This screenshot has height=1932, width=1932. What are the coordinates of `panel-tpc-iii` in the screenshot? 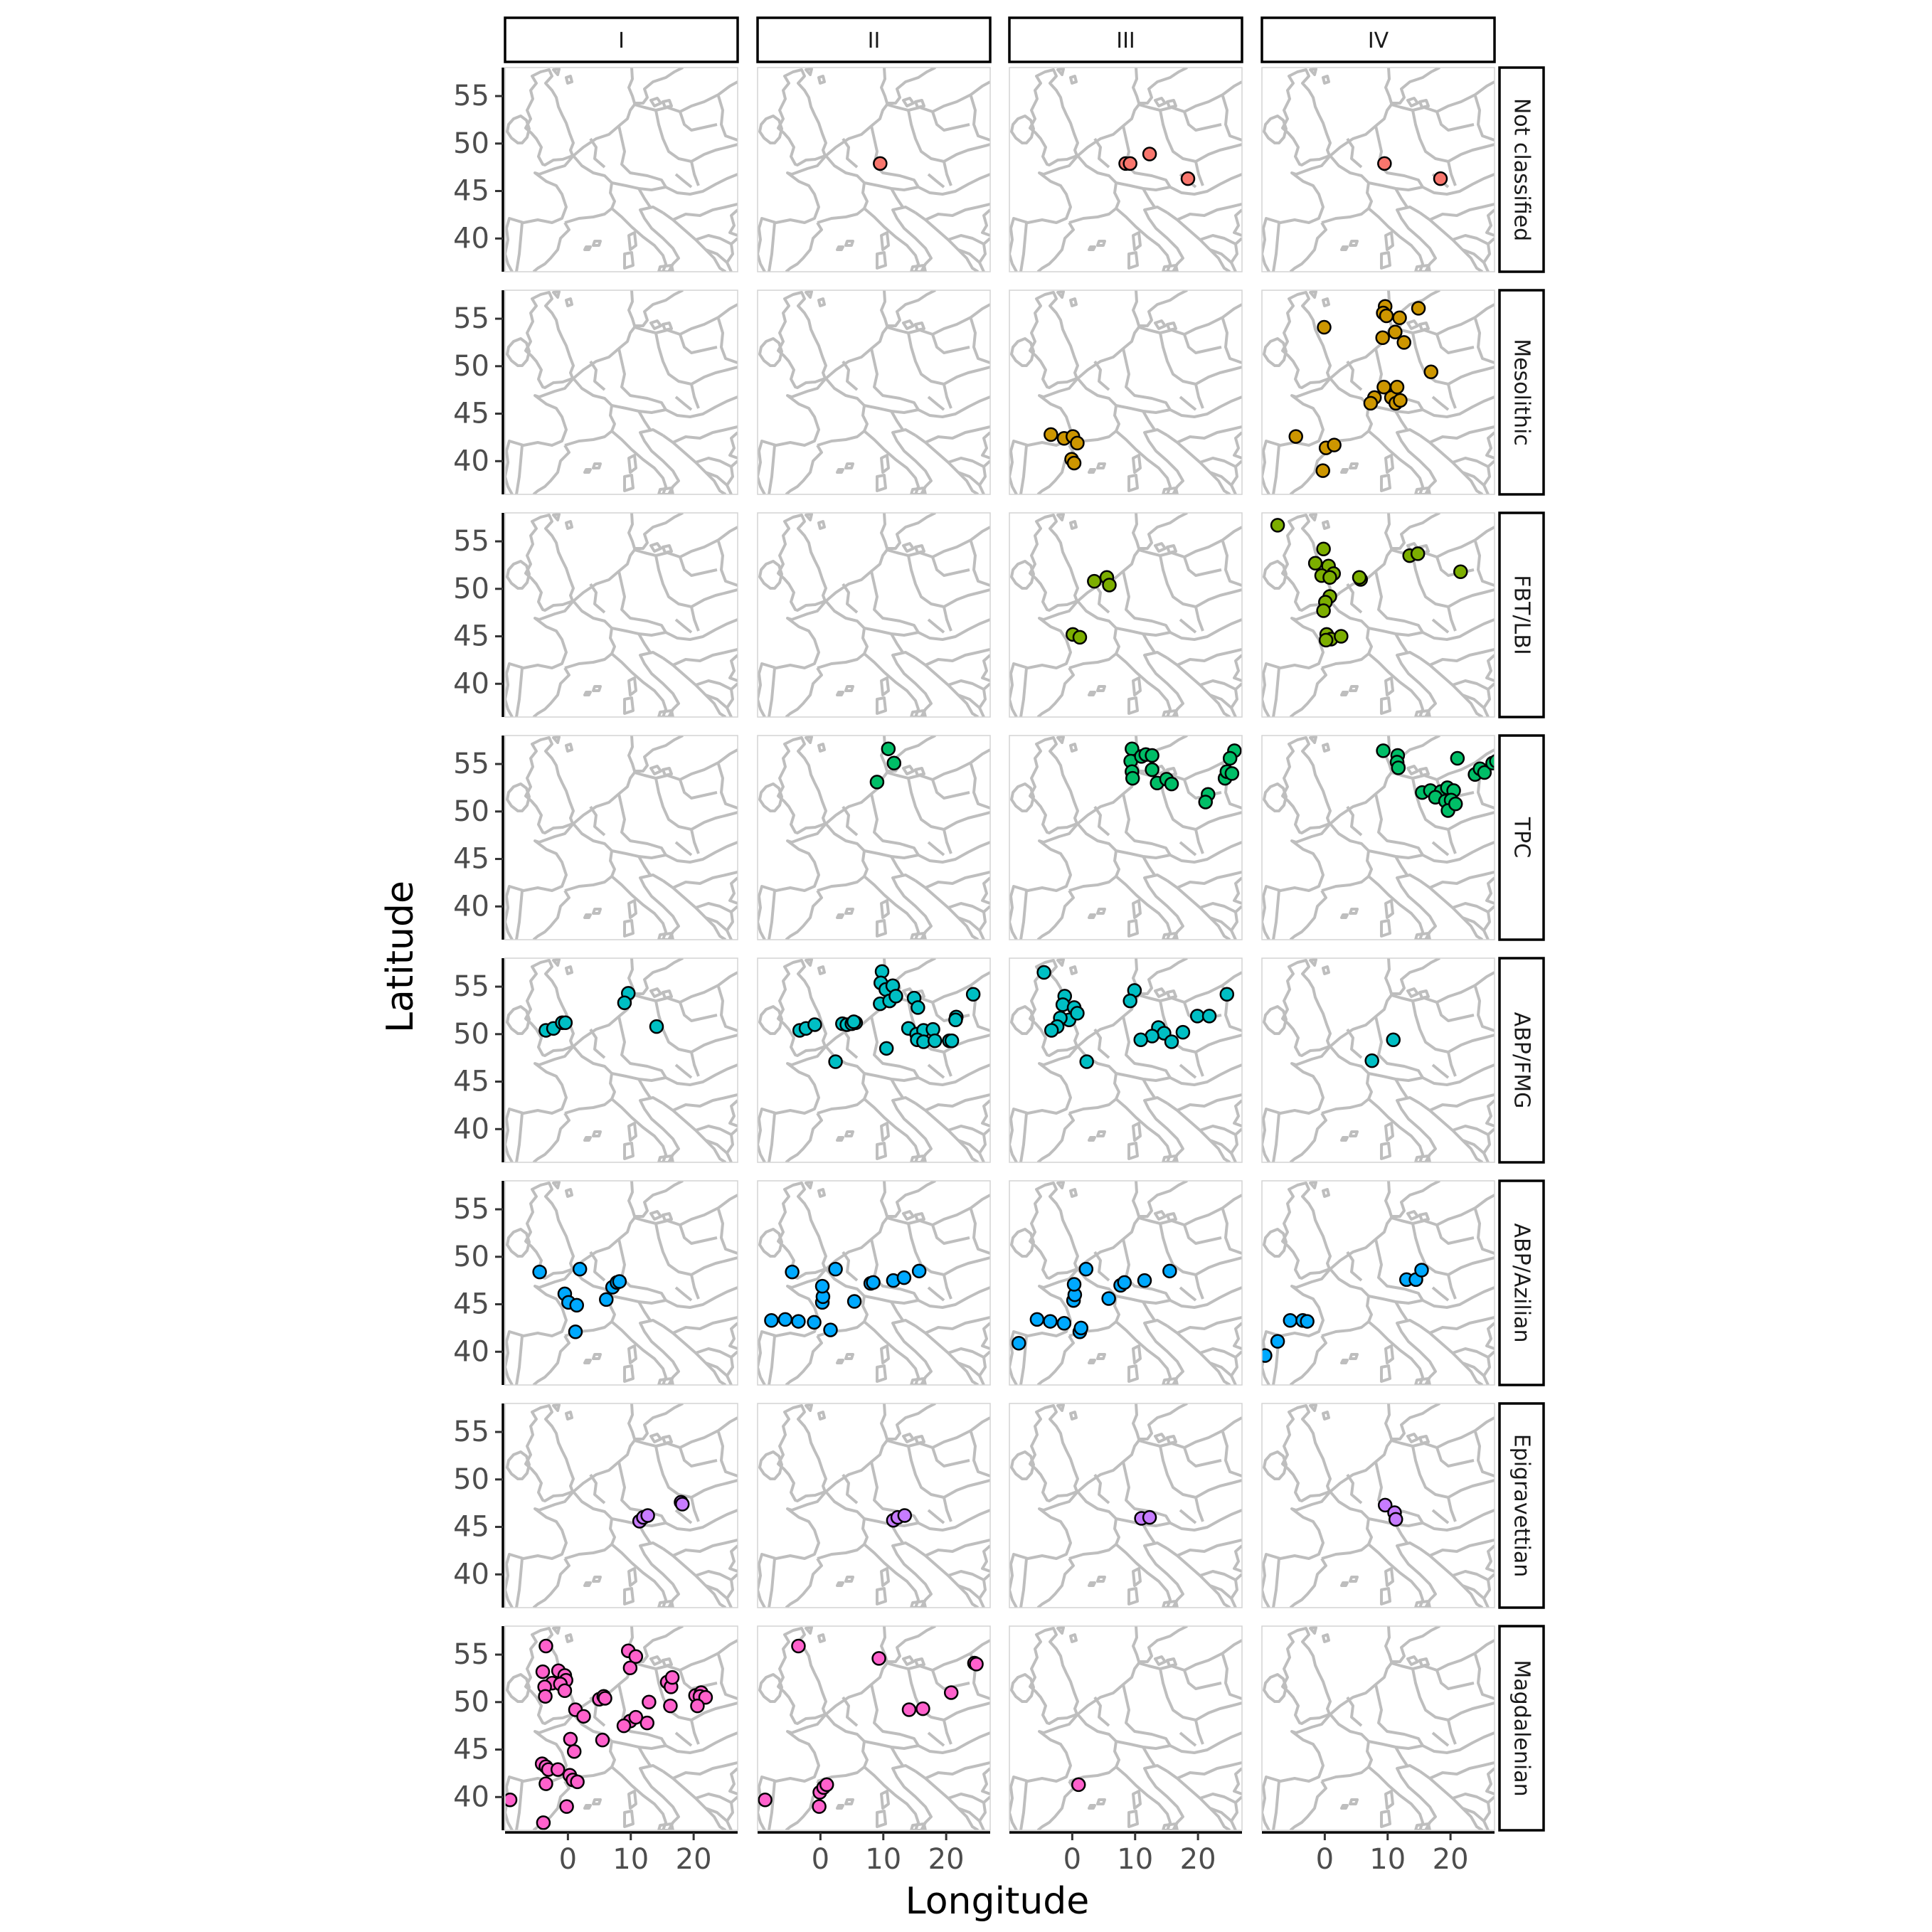 It's located at (1126, 838).